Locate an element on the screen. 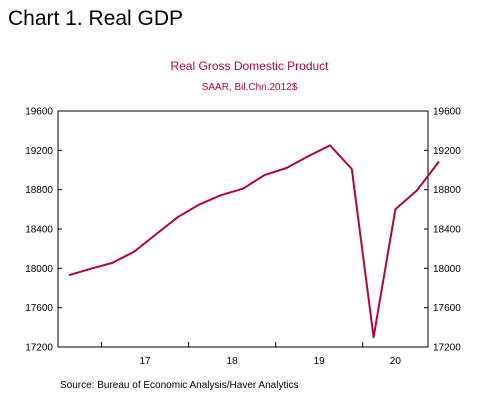 This screenshot has height=419, width=499. y-axis-right: 17200 17600 18000 18400 18800 19200 19600 is located at coordinates (442, 230).